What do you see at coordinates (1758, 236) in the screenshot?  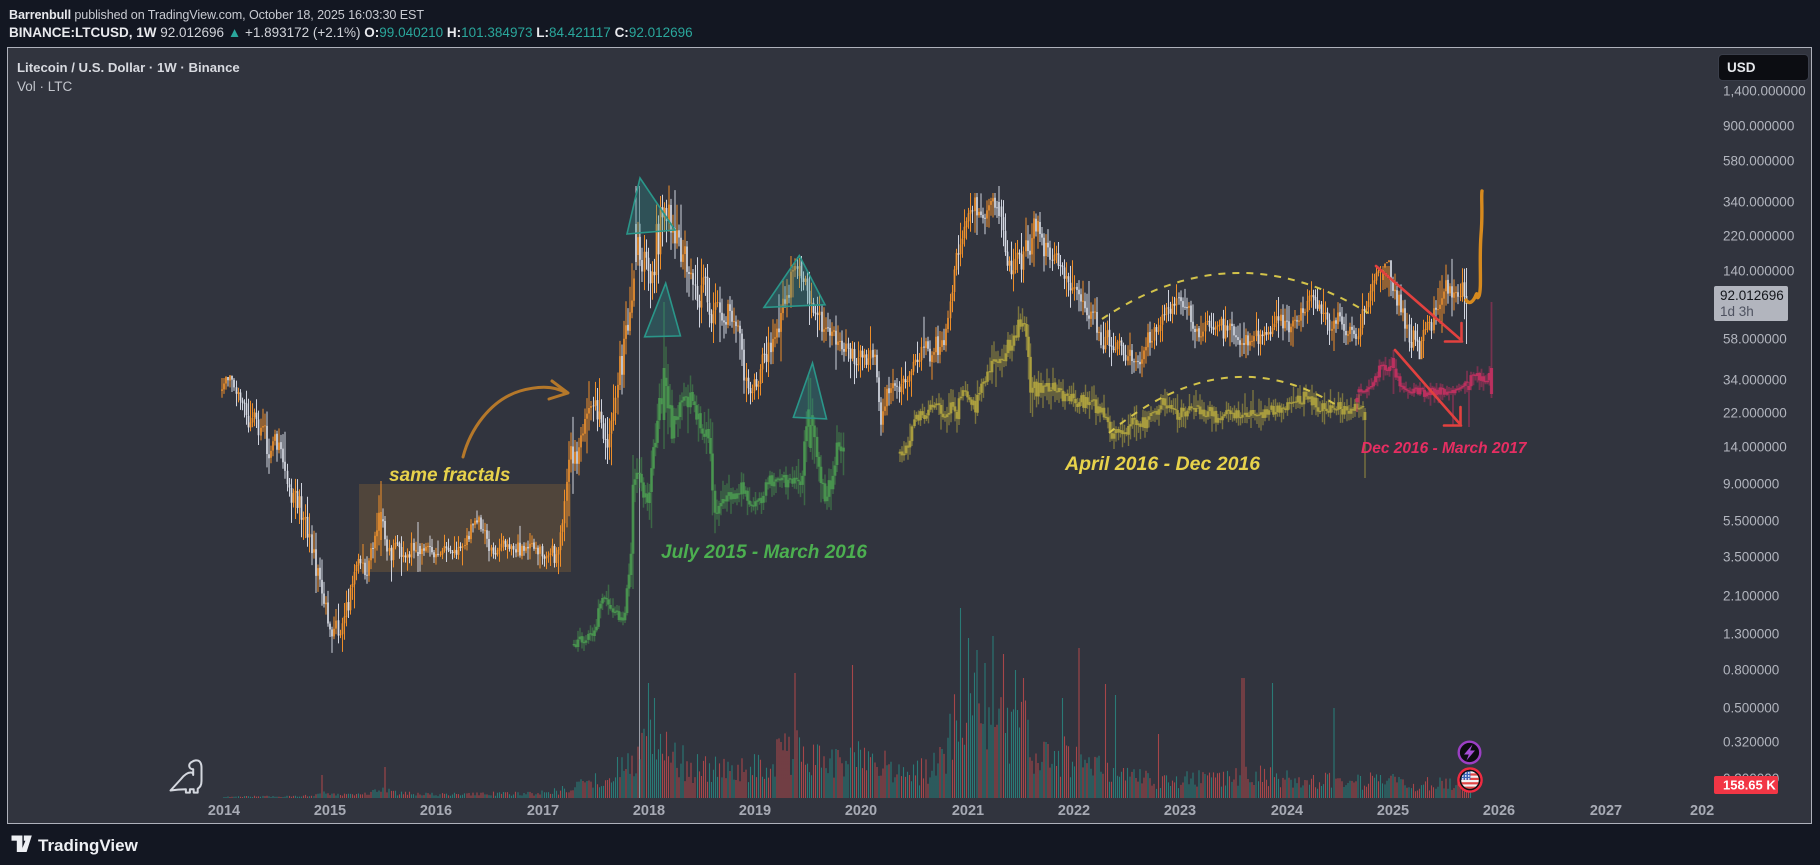 I see `svg-text: 220.000000` at bounding box center [1758, 236].